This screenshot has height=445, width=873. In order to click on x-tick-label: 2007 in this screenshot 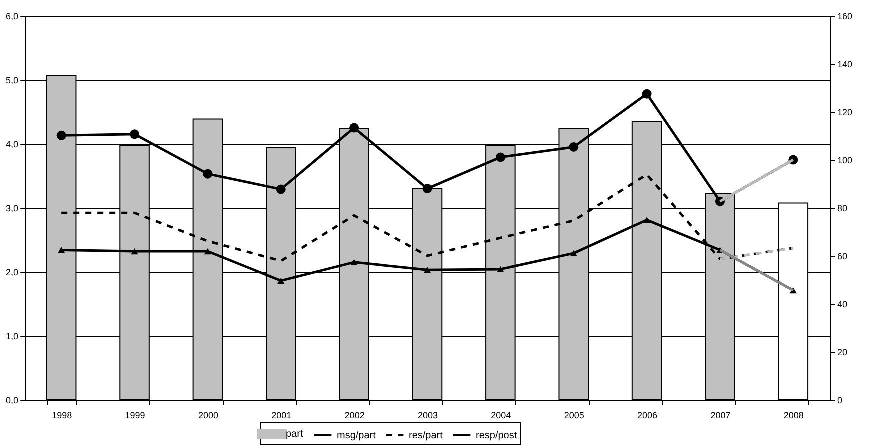, I will do `click(720, 415)`.